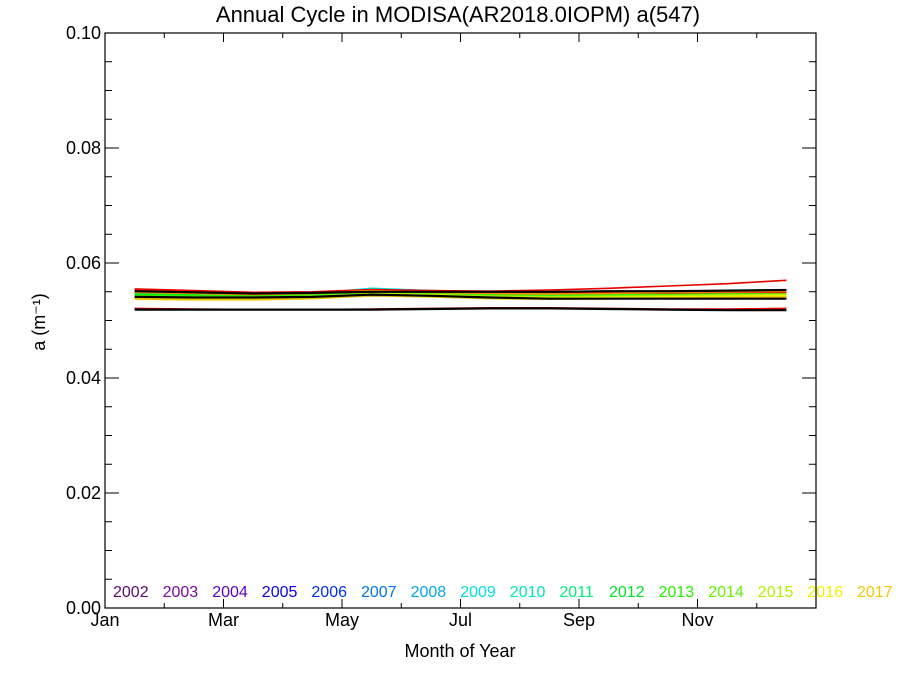 This screenshot has width=900, height=675. Describe the element at coordinates (329, 592) in the screenshot. I see `legend-entry-2006: 2006` at that location.